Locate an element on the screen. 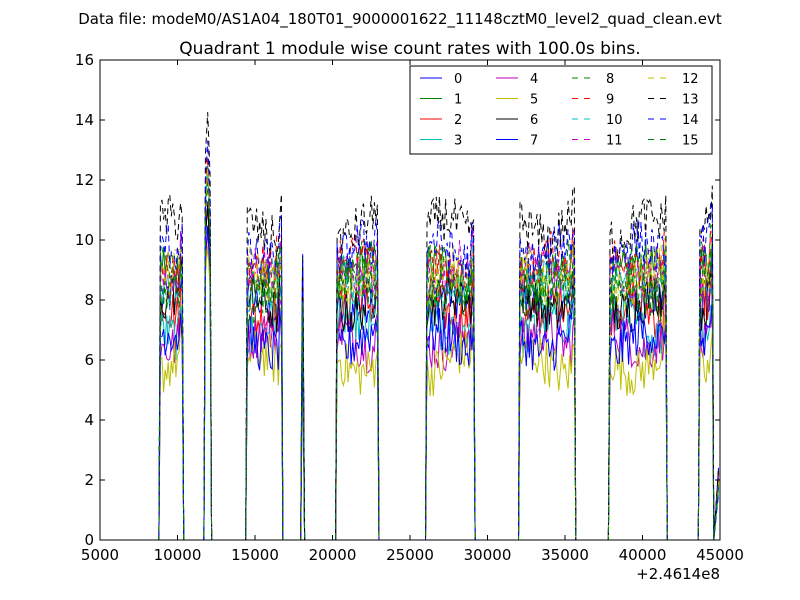 This screenshot has width=800, height=600. x-tick-label: 40000 is located at coordinates (643, 555).